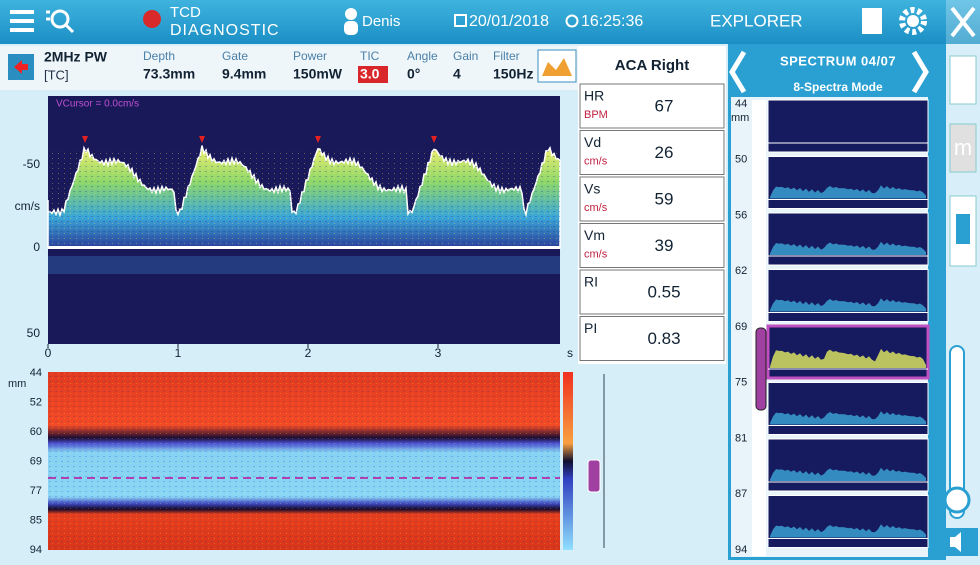 The width and height of the screenshot is (980, 565). What do you see at coordinates (664, 245) in the screenshot?
I see `measurement-value: 39` at bounding box center [664, 245].